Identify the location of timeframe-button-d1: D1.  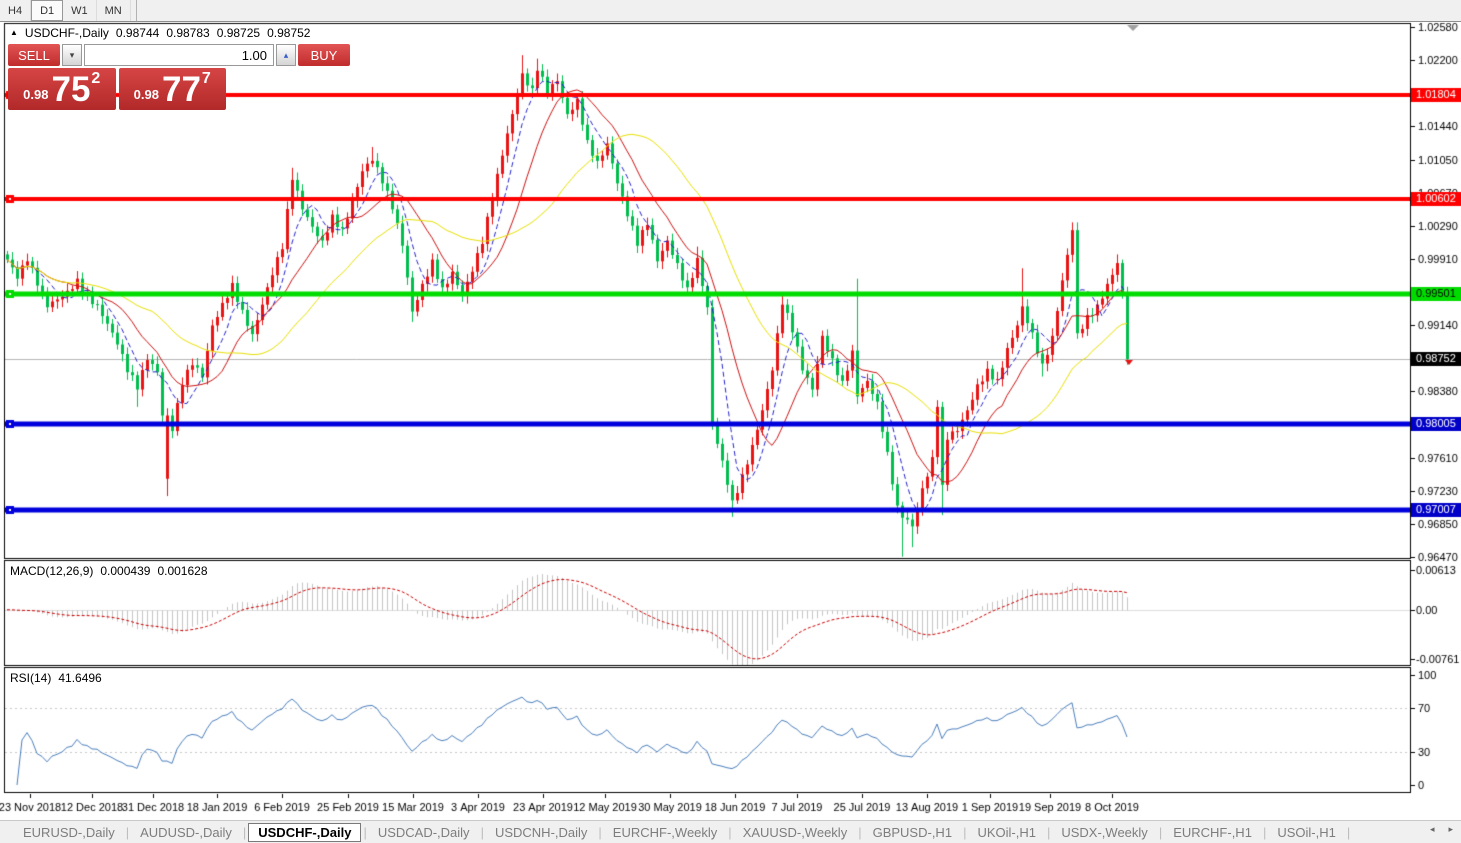
(47, 10).